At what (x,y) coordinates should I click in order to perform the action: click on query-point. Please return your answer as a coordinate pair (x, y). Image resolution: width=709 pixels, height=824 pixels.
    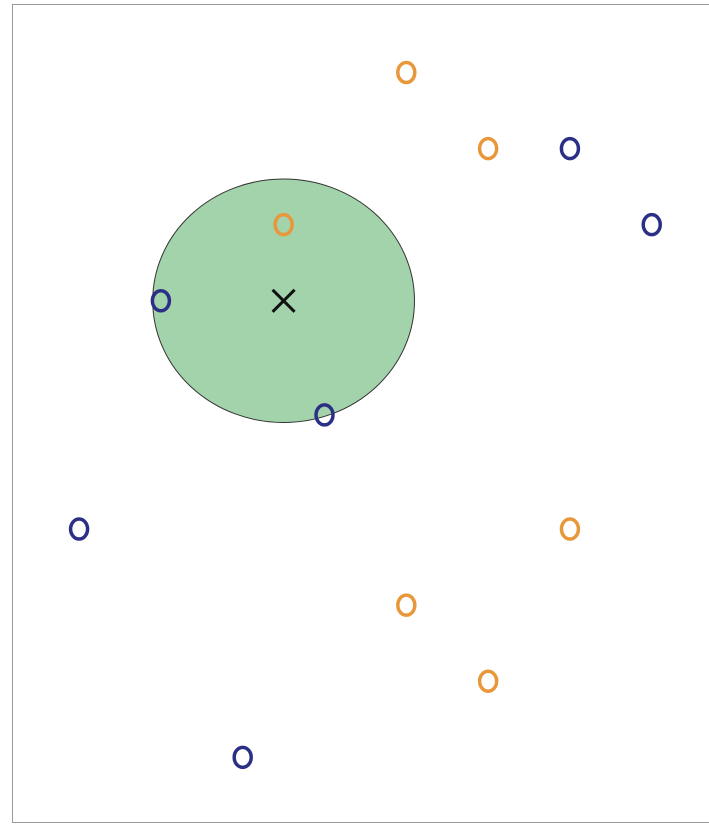
    Looking at the image, I should click on (283, 300).